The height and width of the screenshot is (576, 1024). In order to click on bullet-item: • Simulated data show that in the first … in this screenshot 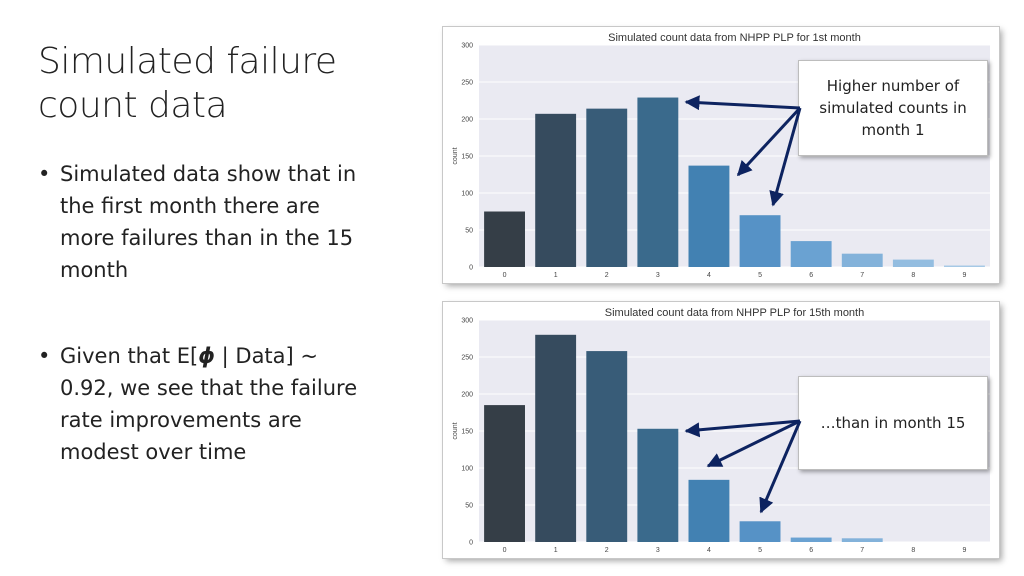, I will do `click(204, 222)`.